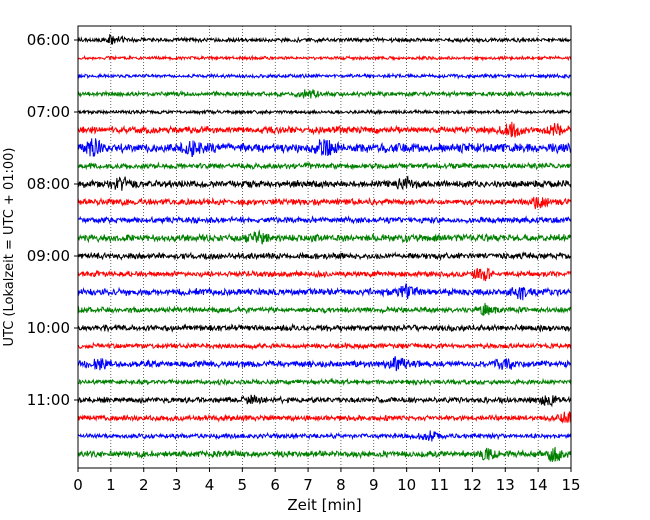 The height and width of the screenshot is (520, 650). I want to click on y-tick-label: 07:00, so click(48, 112).